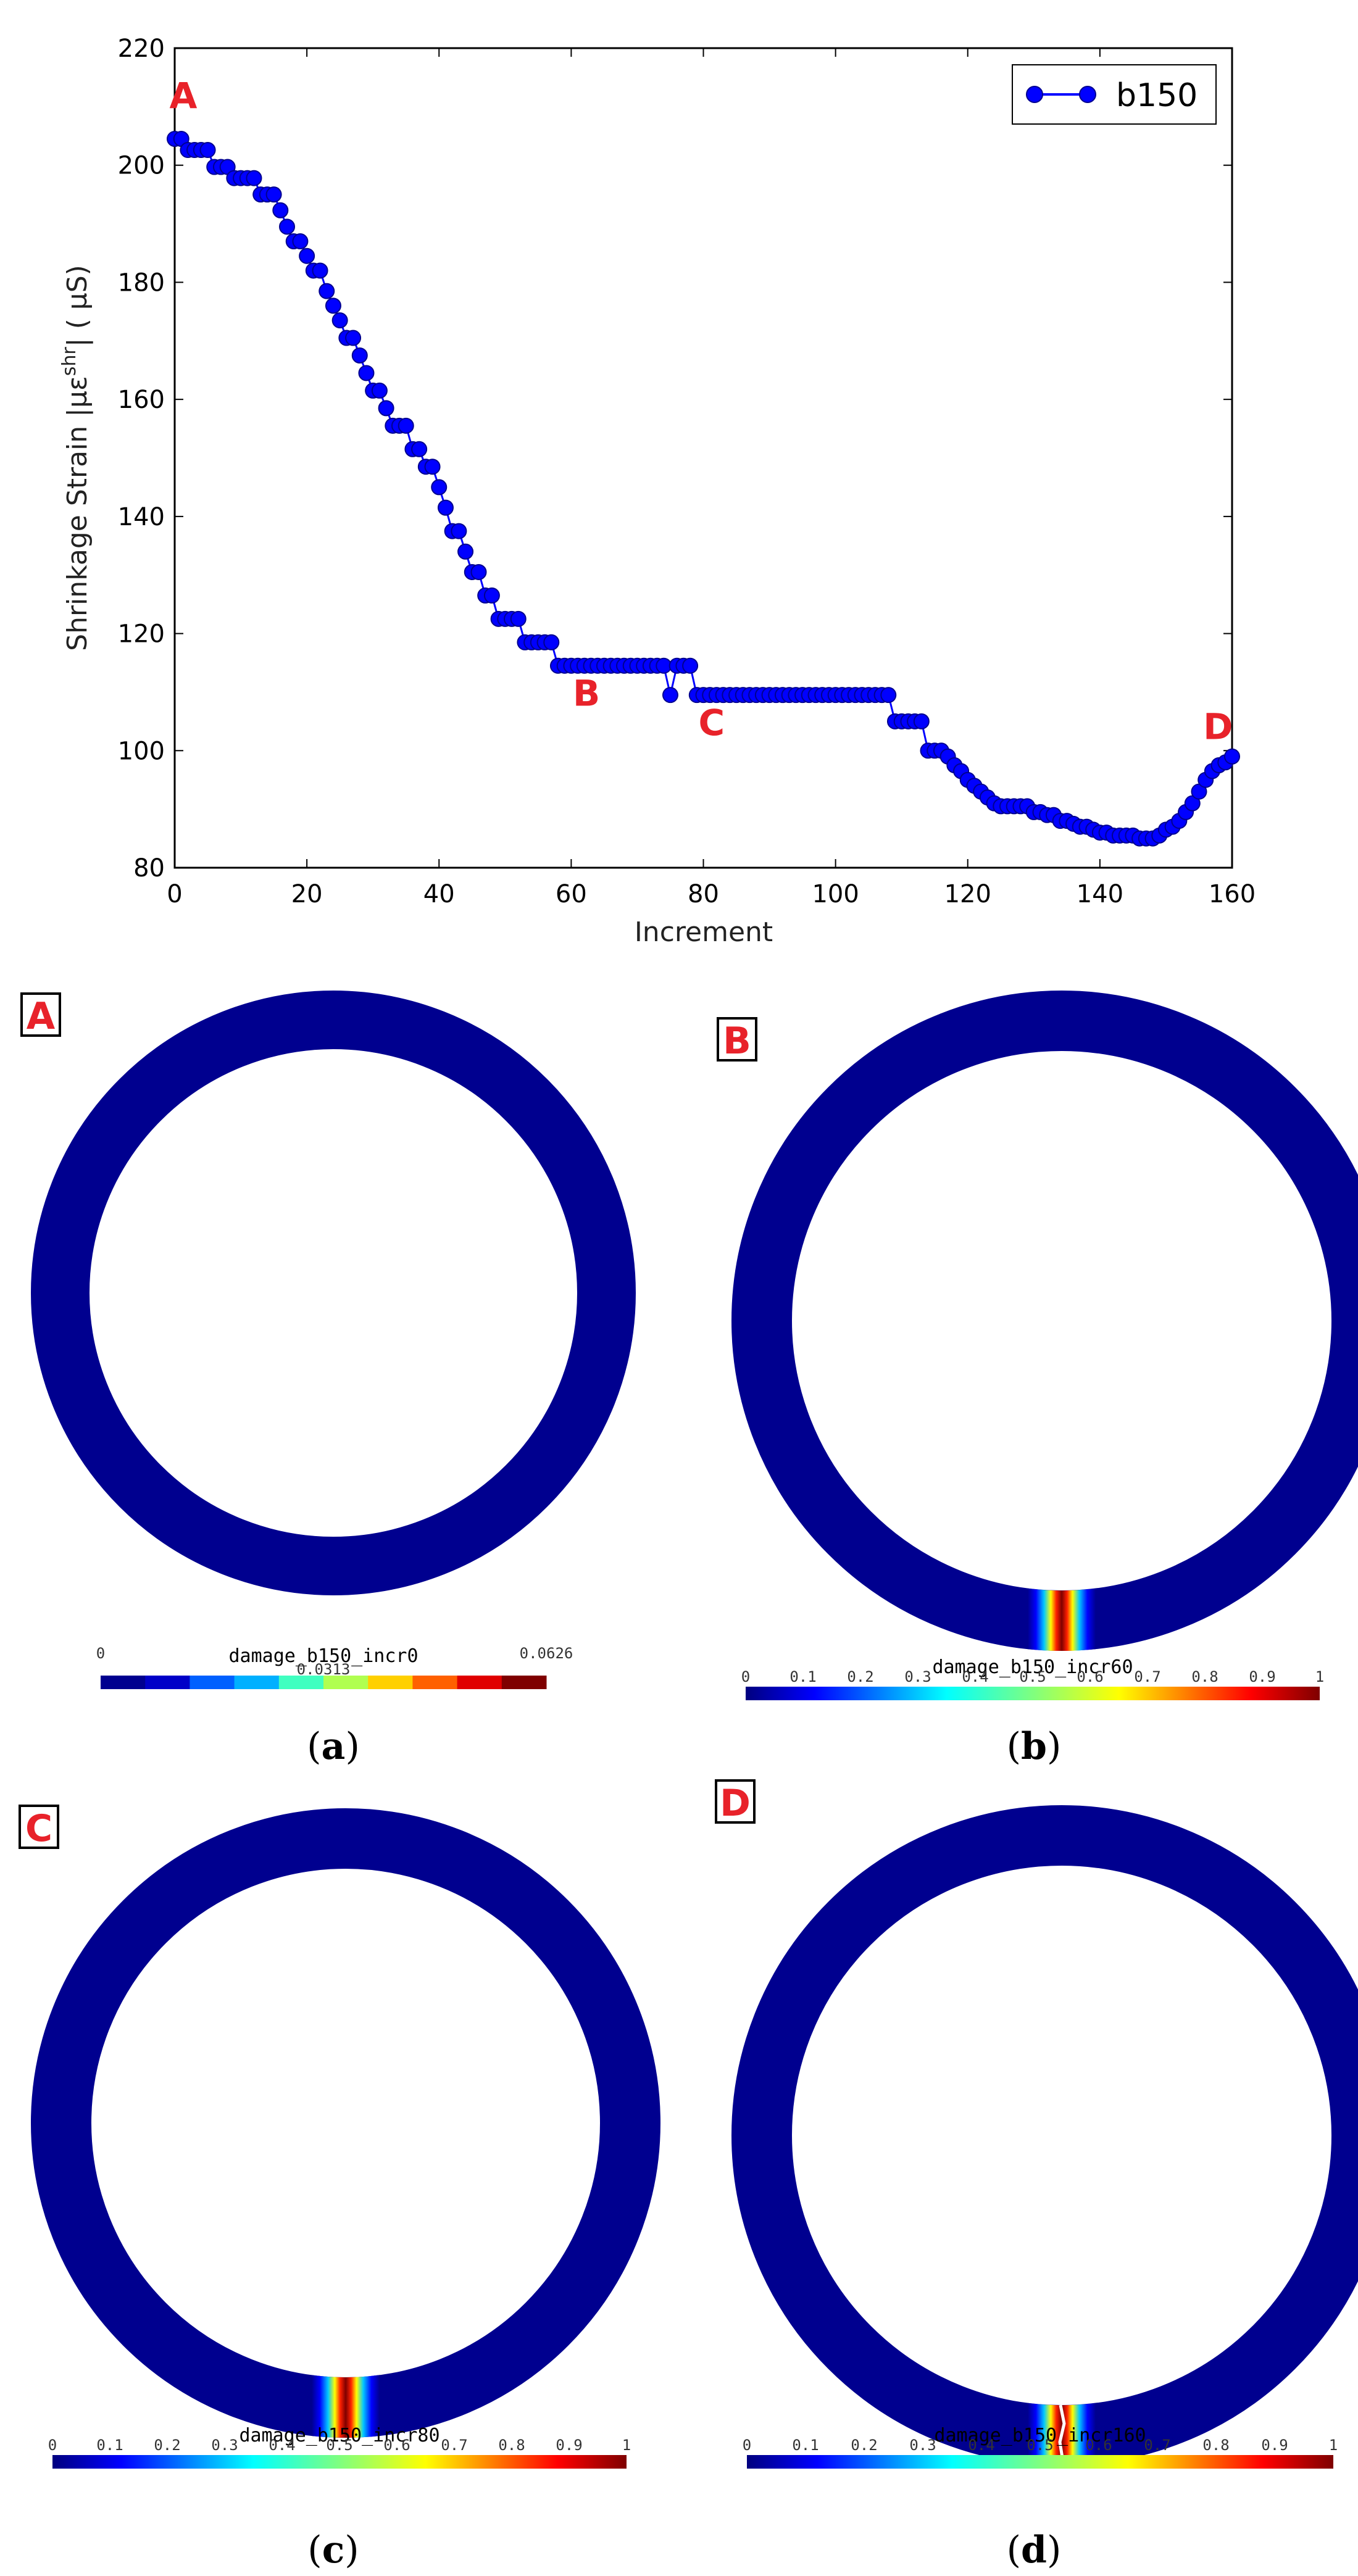 The image size is (1358, 2576). I want to click on colorbar-title: damage_b150_incr160, so click(1040, 2435).